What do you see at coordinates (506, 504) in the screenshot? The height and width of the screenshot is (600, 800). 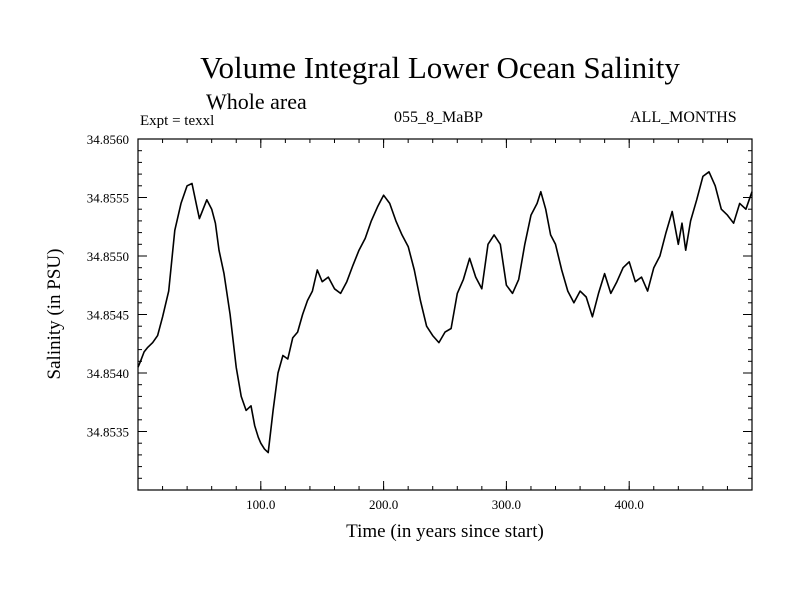 I see `x-tick-label: 300.0` at bounding box center [506, 504].